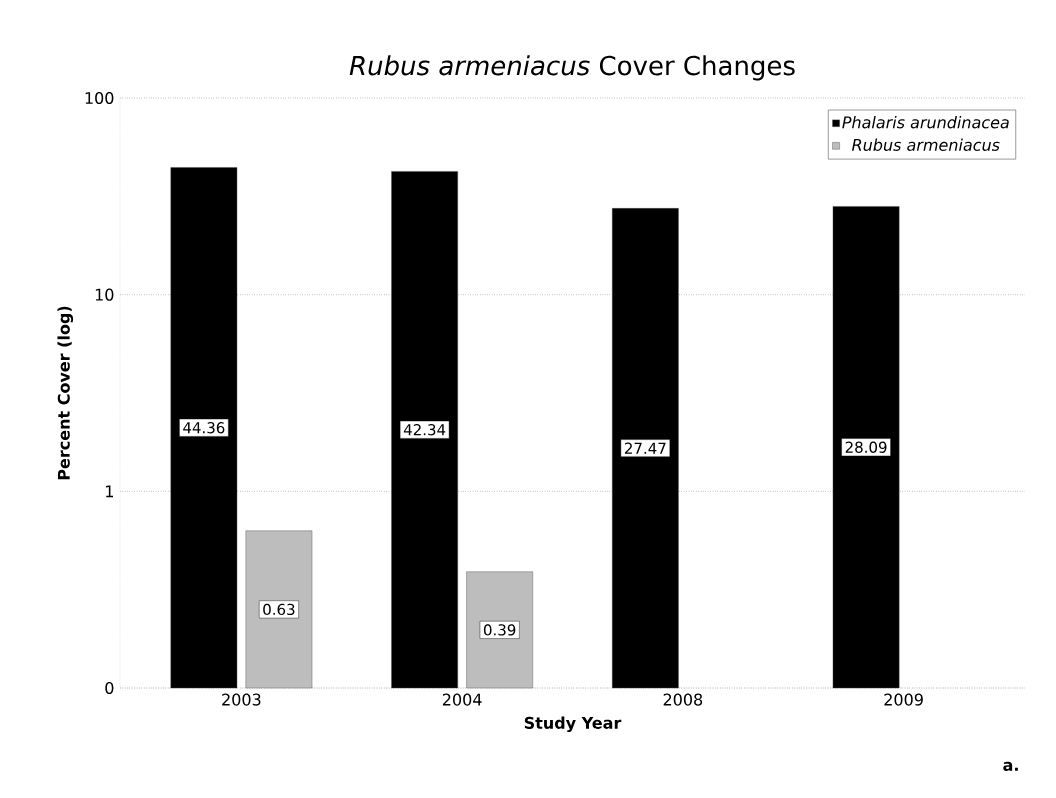 The image size is (1056, 798). I want to click on legend-label: Phalaris arundinacea, so click(925, 122).